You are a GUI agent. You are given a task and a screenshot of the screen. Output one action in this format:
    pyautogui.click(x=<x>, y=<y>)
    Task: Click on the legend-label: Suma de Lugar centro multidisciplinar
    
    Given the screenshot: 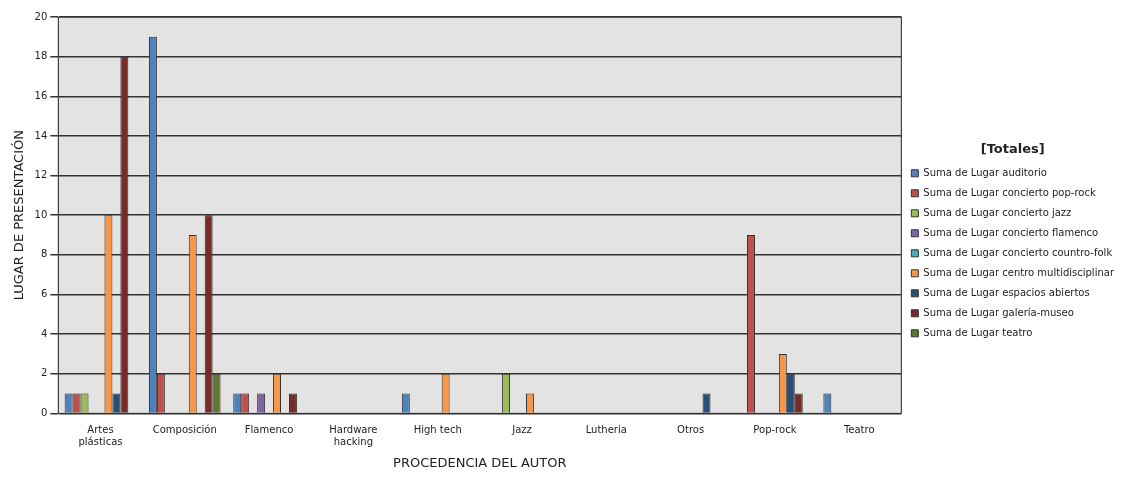 What is the action you would take?
    pyautogui.click(x=1019, y=272)
    